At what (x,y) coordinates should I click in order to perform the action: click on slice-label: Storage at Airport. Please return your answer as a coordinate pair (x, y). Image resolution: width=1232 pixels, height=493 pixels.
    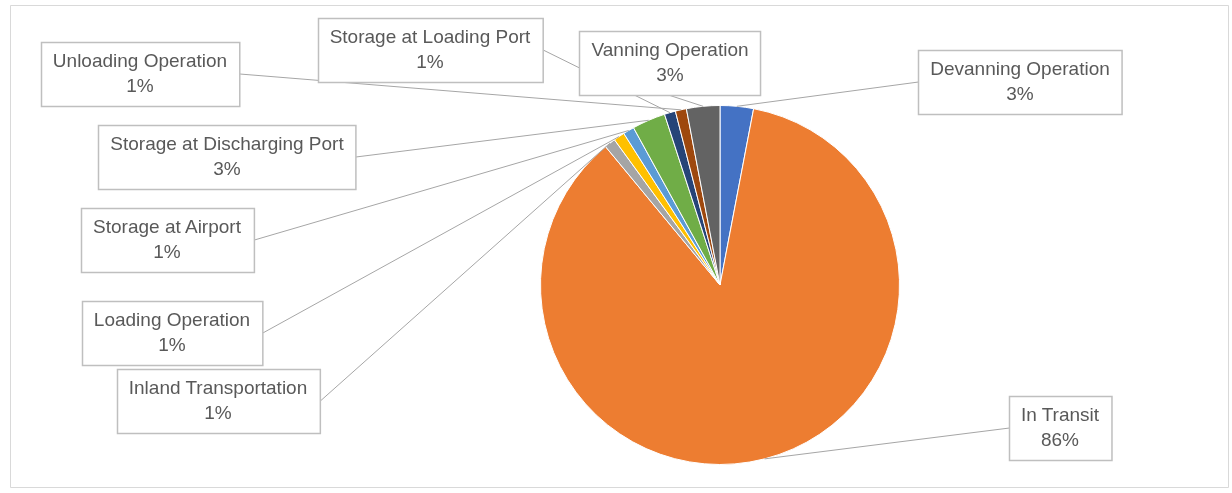
    Looking at the image, I should click on (167, 227).